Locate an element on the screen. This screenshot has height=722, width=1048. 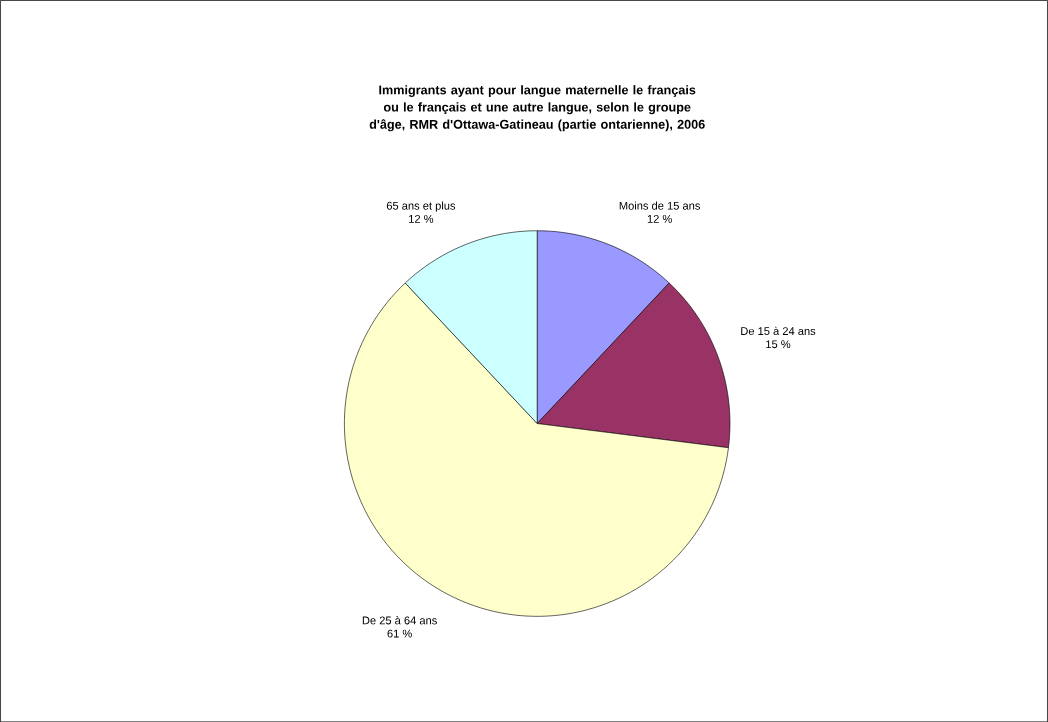
data-label: 61 % is located at coordinates (399, 633).